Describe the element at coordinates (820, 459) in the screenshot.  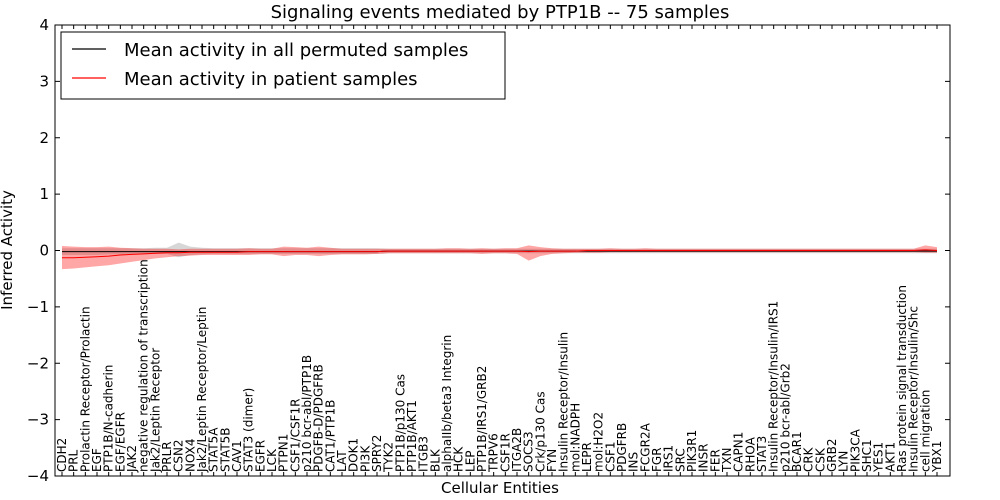
I see `x-category-label: CSK` at that location.